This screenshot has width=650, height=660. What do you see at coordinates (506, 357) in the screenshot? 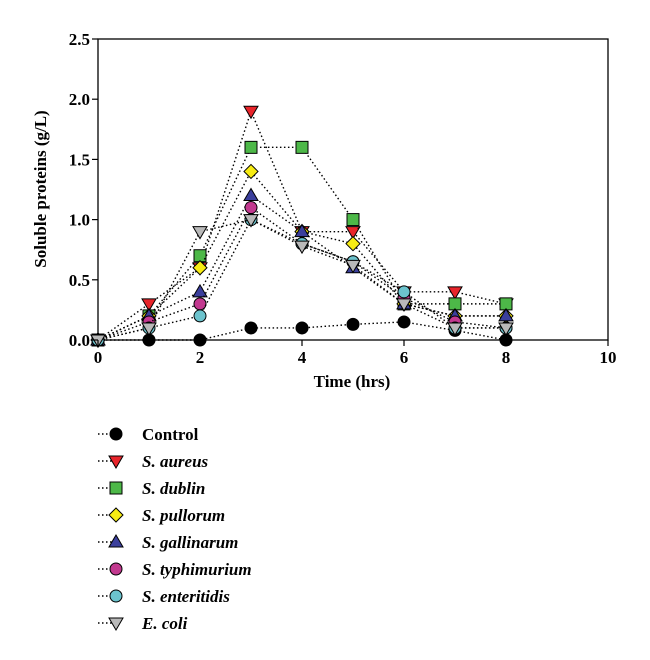
I see `x-tick-label: 8` at bounding box center [506, 357].